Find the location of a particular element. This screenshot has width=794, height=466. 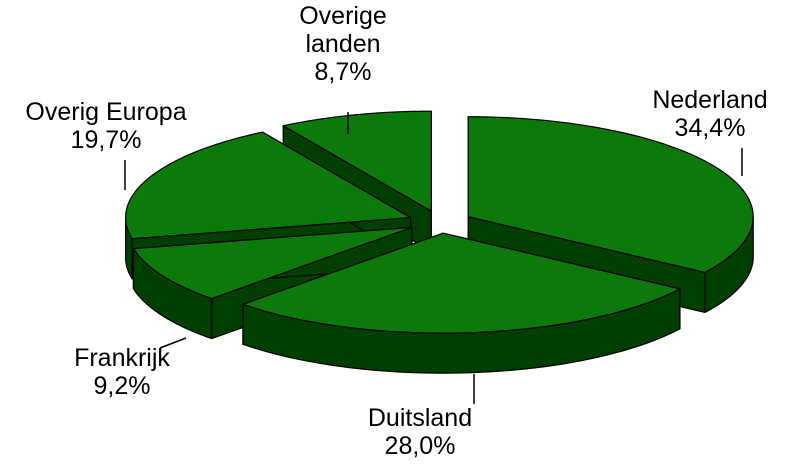

value-label: 19,7% is located at coordinates (106, 140).